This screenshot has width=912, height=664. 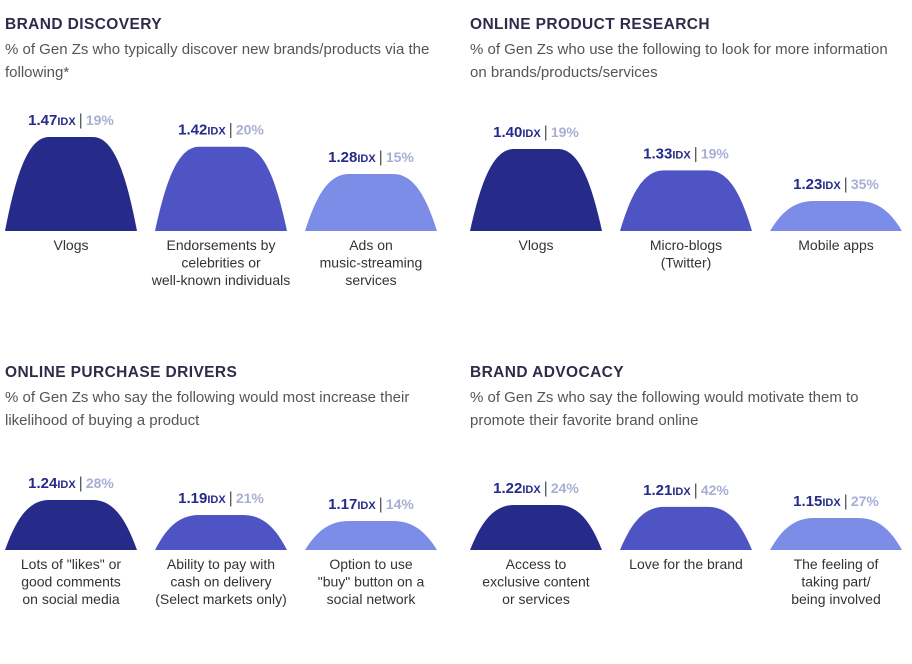 What do you see at coordinates (71, 120) in the screenshot?
I see `value-label: 1.47IDX | 19%` at bounding box center [71, 120].